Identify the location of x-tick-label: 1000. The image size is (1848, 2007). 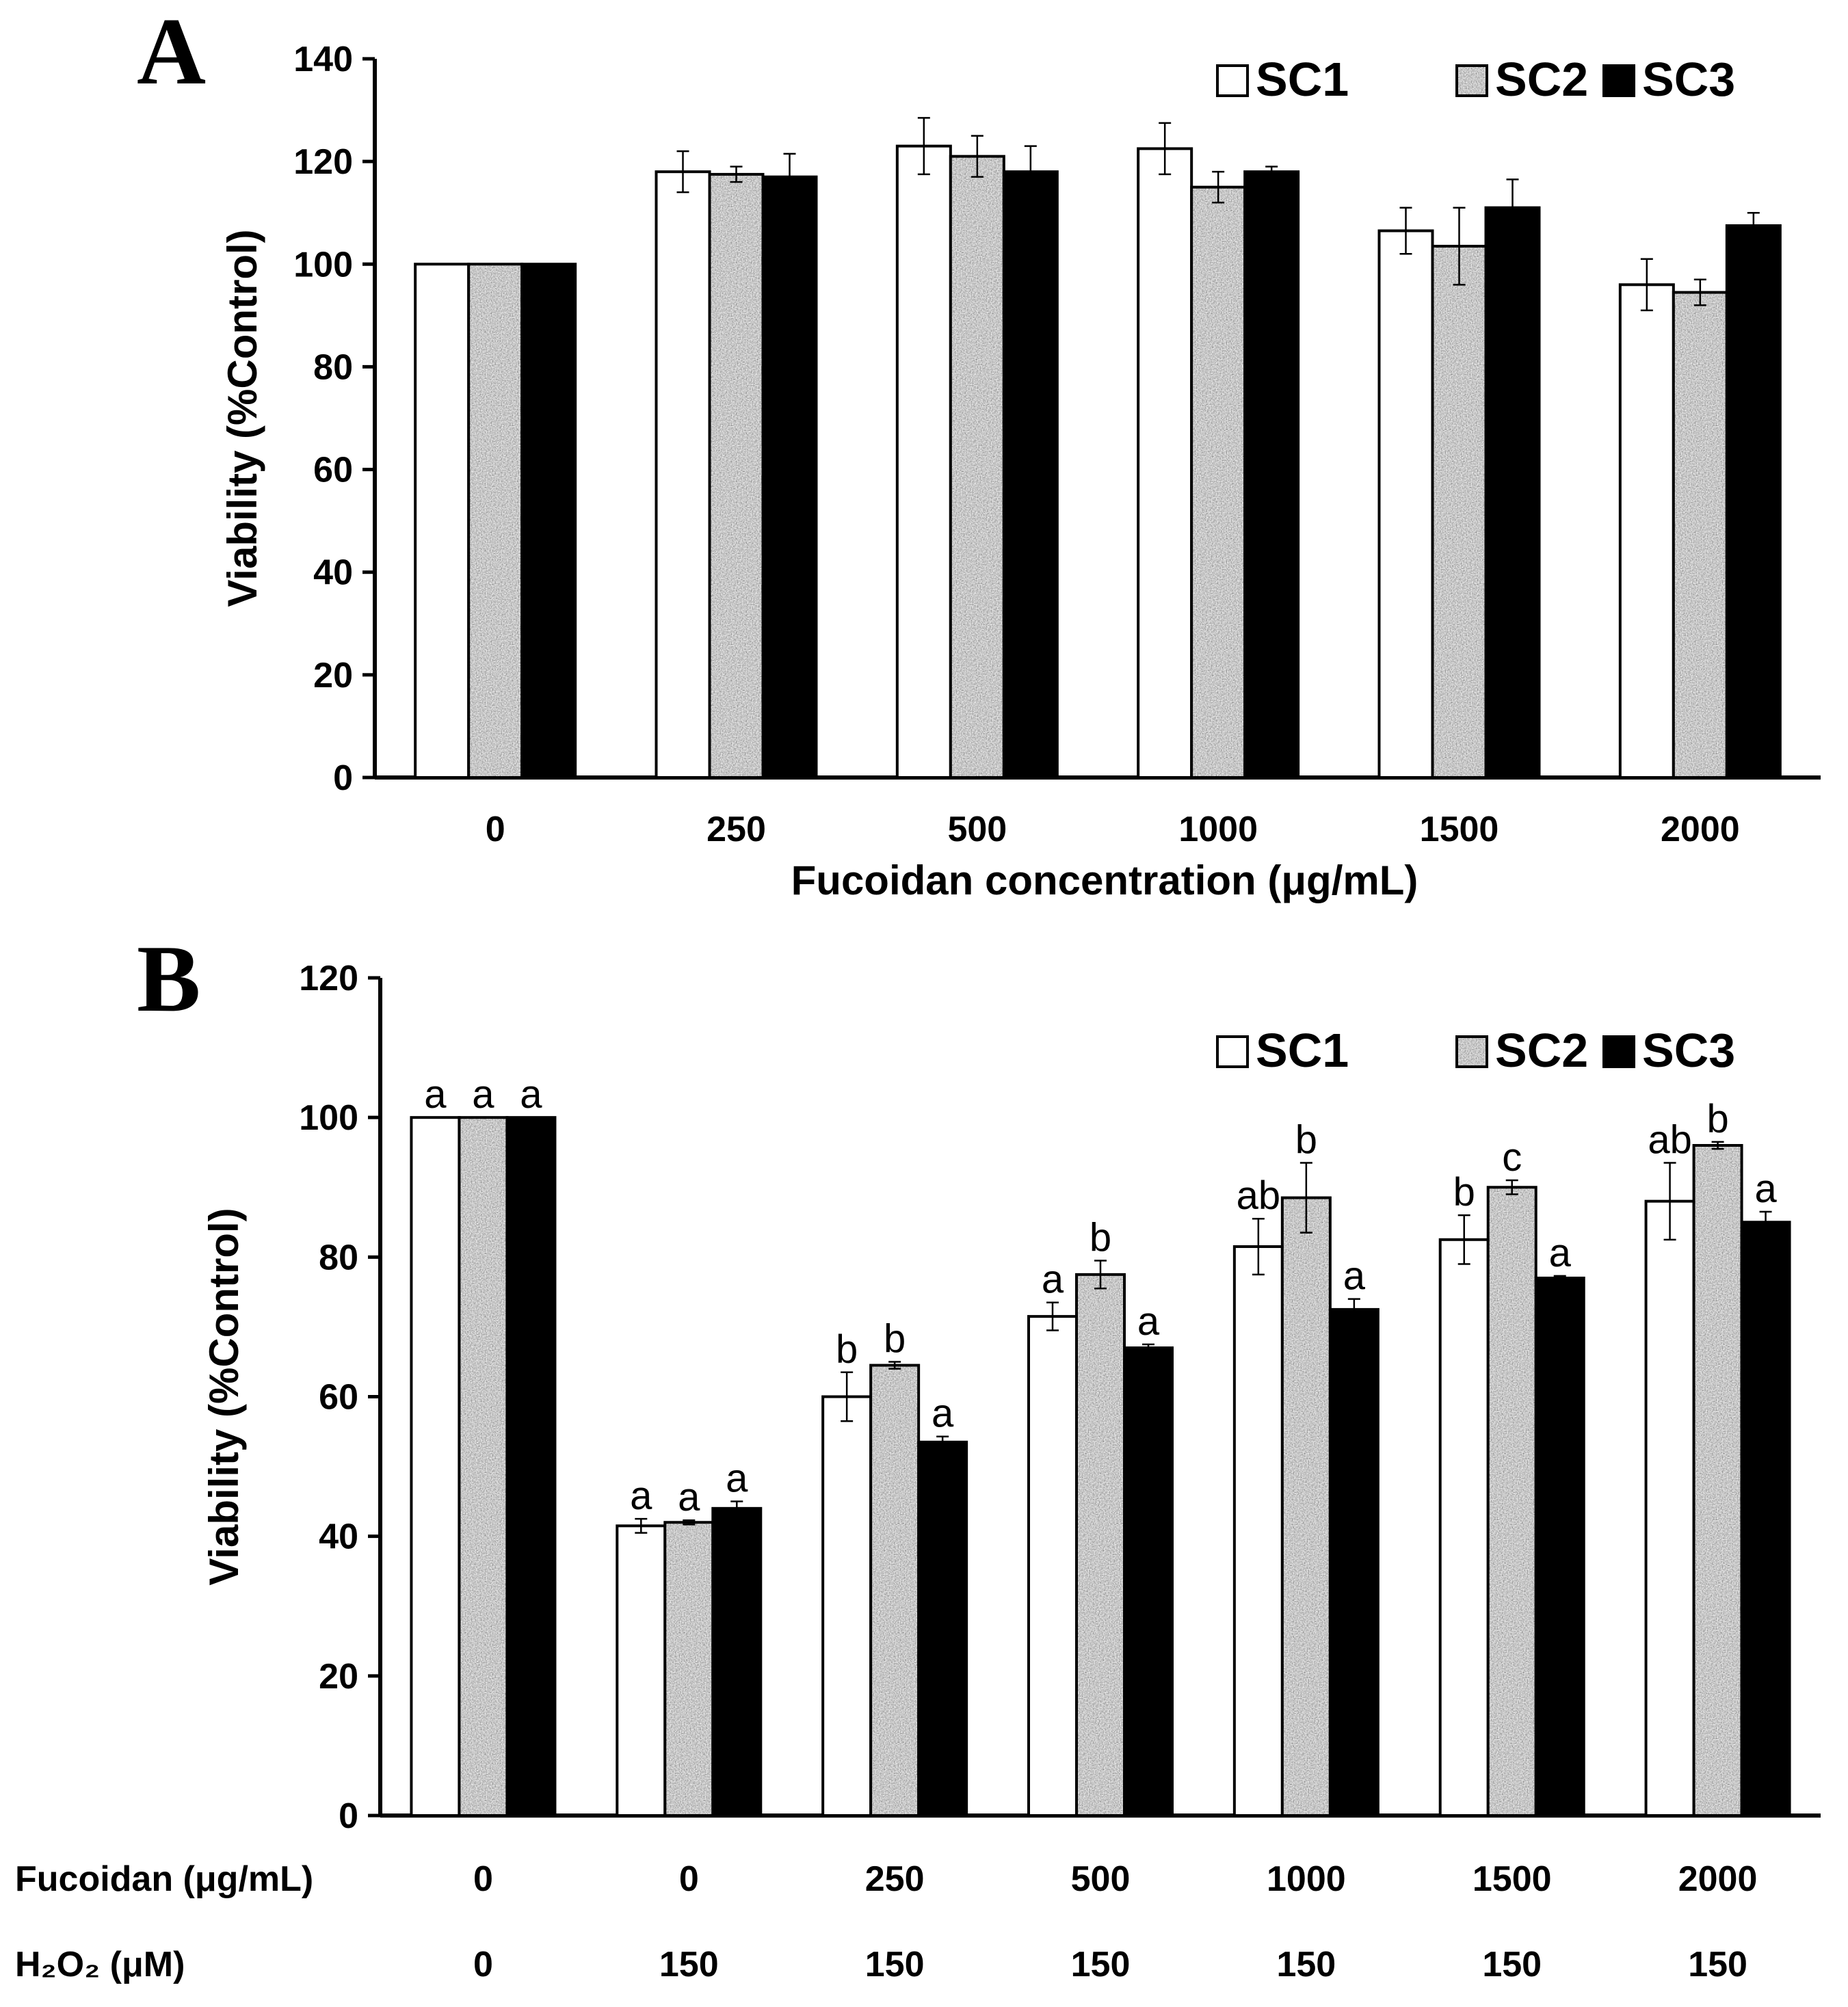
(1306, 1879).